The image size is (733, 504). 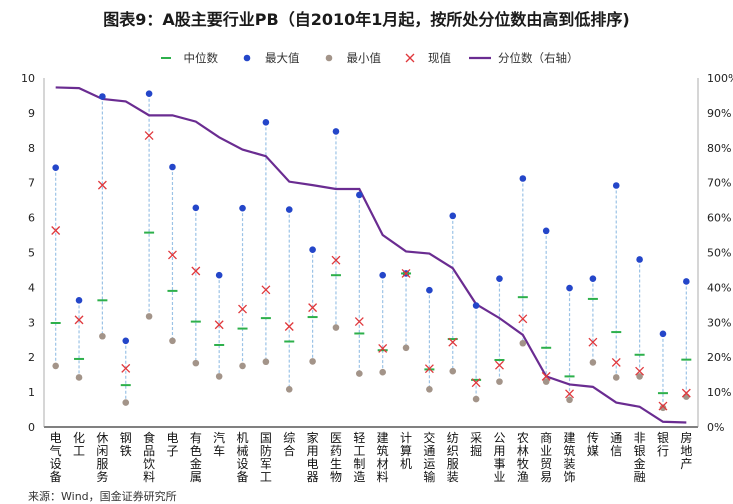 I want to click on y2-tick-label: 90%, so click(x=719, y=113).